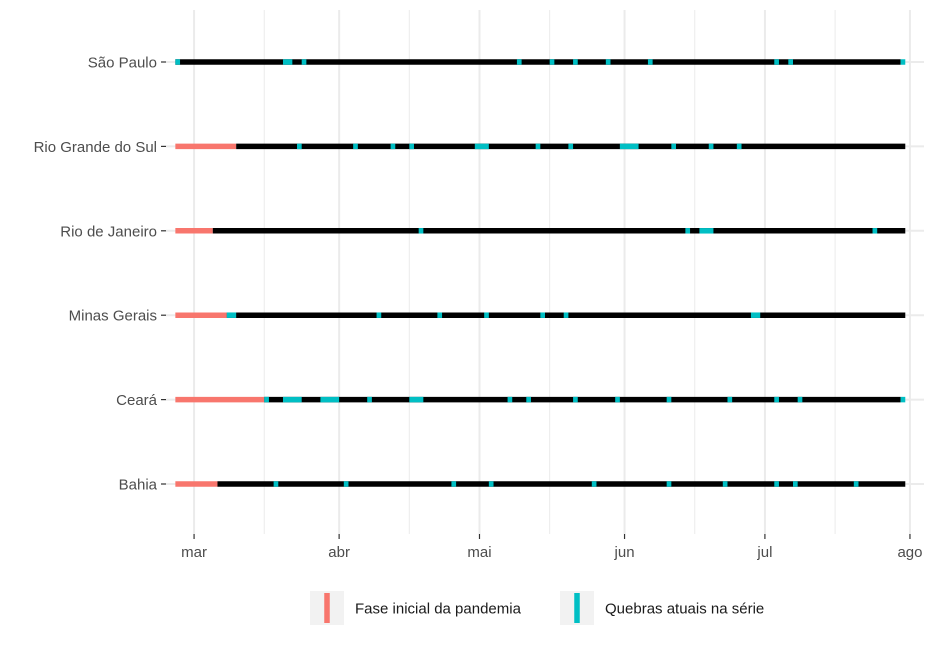  Describe the element at coordinates (479, 552) in the screenshot. I see `x-tick-label: mai` at that location.